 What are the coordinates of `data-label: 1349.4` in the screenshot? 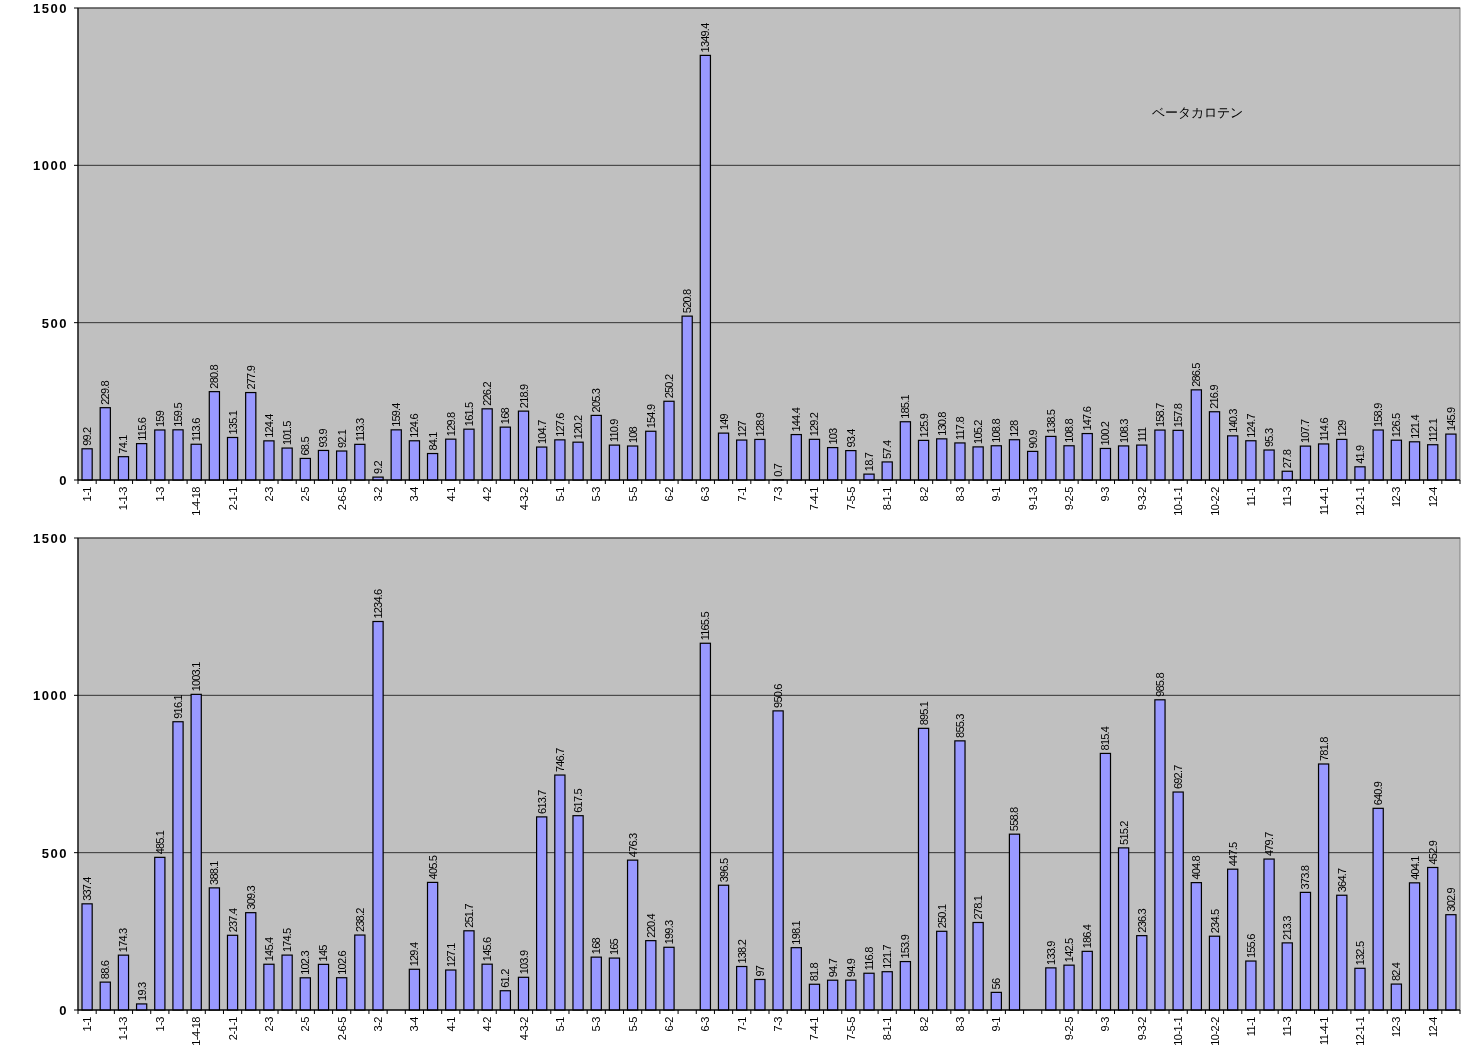 It's located at (705, 37).